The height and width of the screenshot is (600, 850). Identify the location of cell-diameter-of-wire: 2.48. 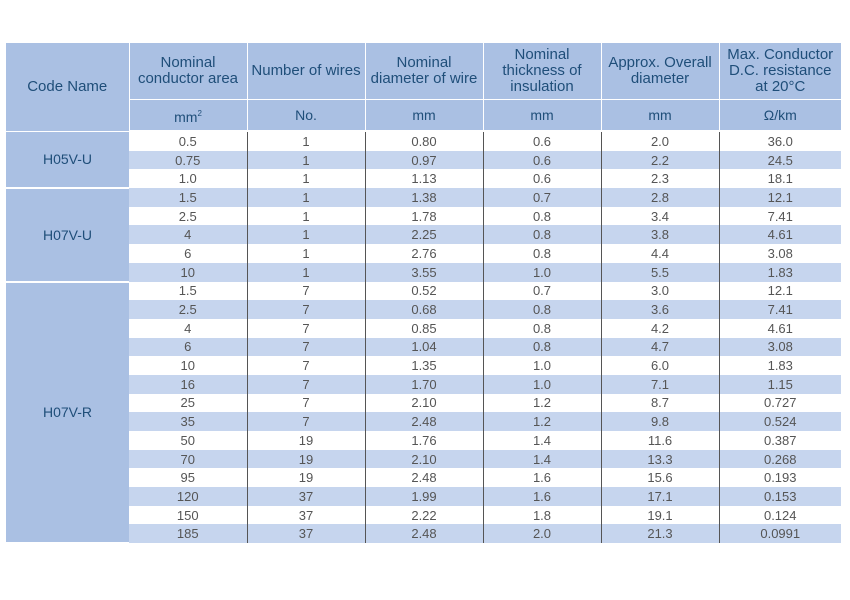
(424, 421).